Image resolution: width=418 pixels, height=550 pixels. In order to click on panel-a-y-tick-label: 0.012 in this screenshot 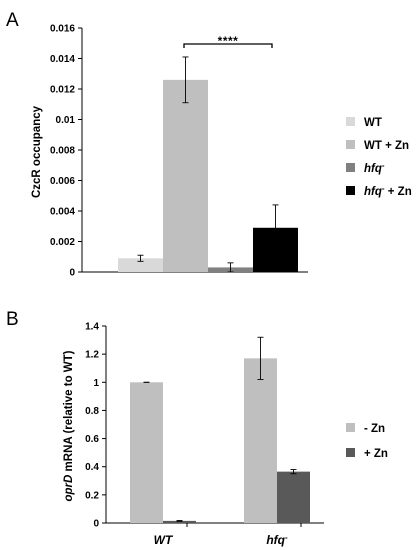, I will do `click(62, 90)`.